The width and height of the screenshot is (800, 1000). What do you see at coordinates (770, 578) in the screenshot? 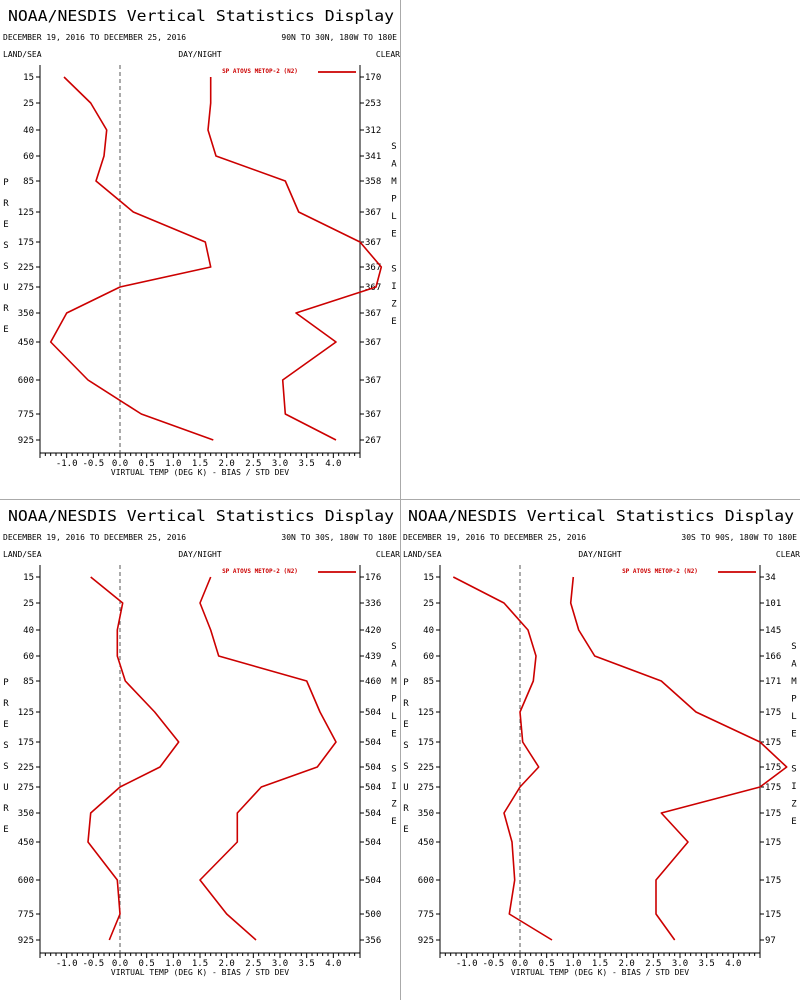
I see `sample-size-label: 34` at bounding box center [770, 578].